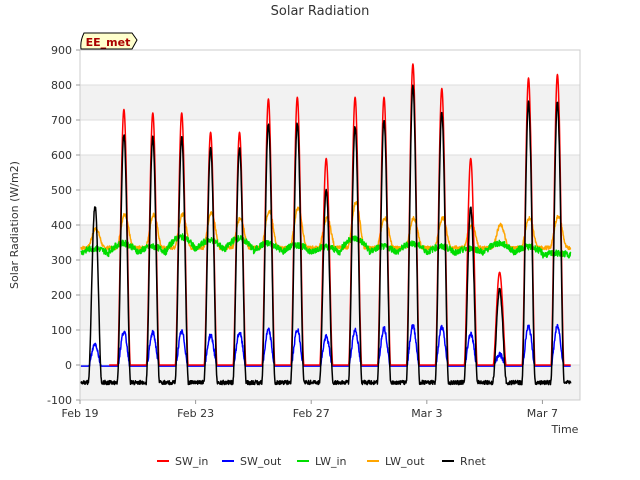  What do you see at coordinates (61, 190) in the screenshot?
I see `y-tick-label: 500` at bounding box center [61, 190].